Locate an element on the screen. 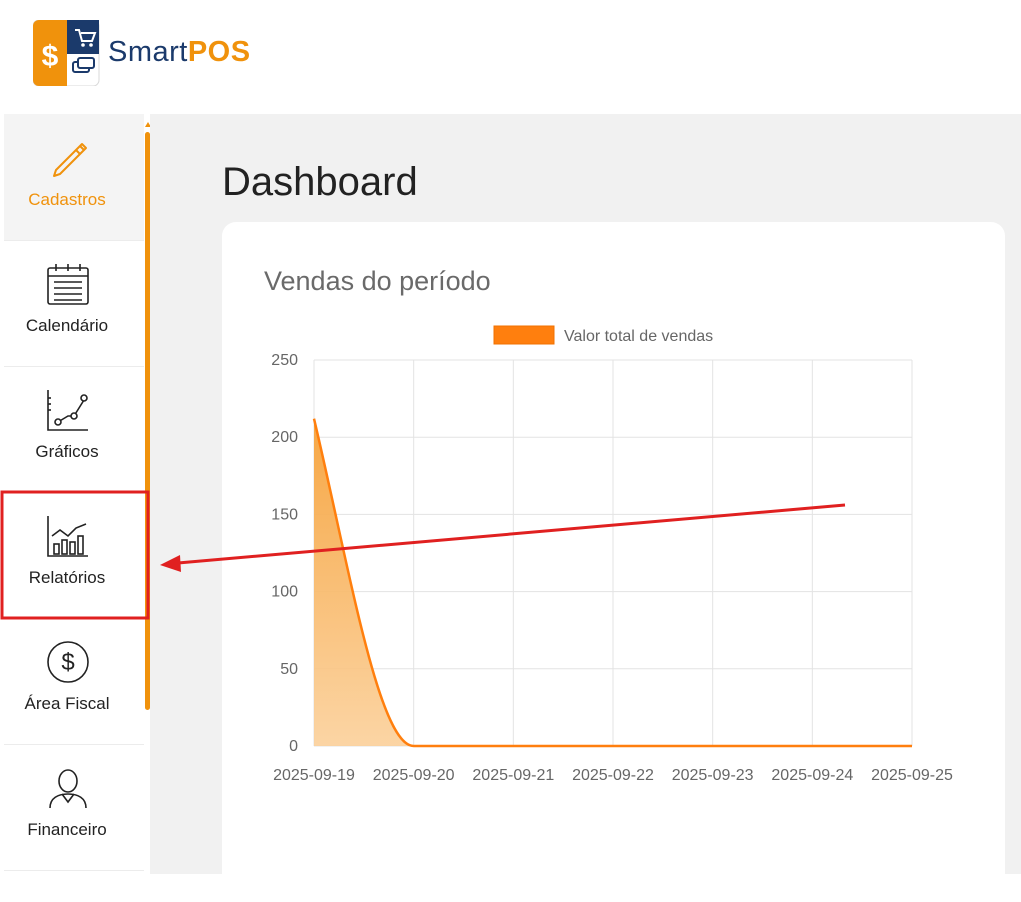  line-chart-icon is located at coordinates (67, 410).